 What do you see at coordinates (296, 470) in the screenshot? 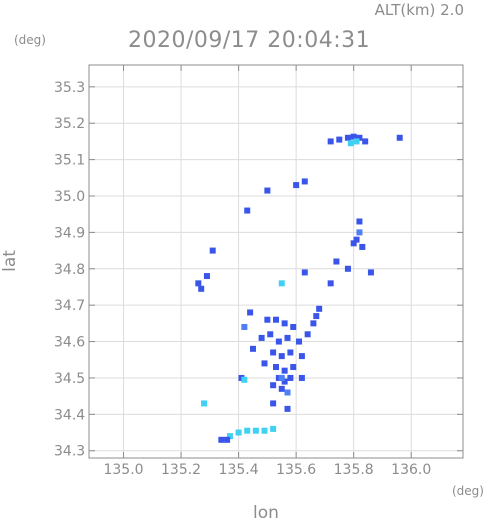
I see `x-tick-label: 135.6` at bounding box center [296, 470].